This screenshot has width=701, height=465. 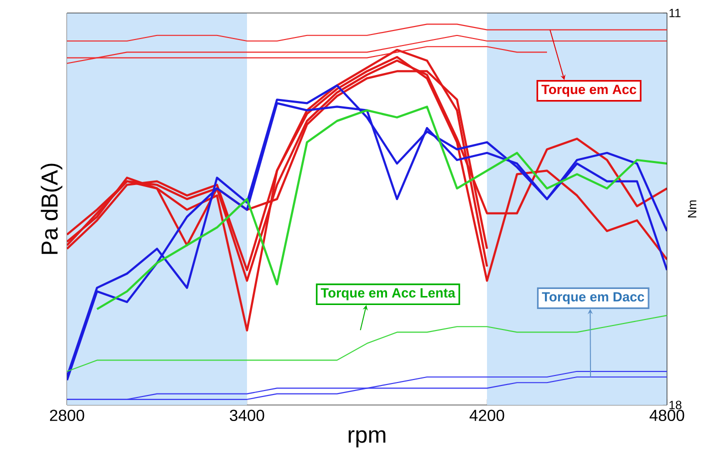 I want to click on x-axis-title: rpm, so click(x=367, y=439).